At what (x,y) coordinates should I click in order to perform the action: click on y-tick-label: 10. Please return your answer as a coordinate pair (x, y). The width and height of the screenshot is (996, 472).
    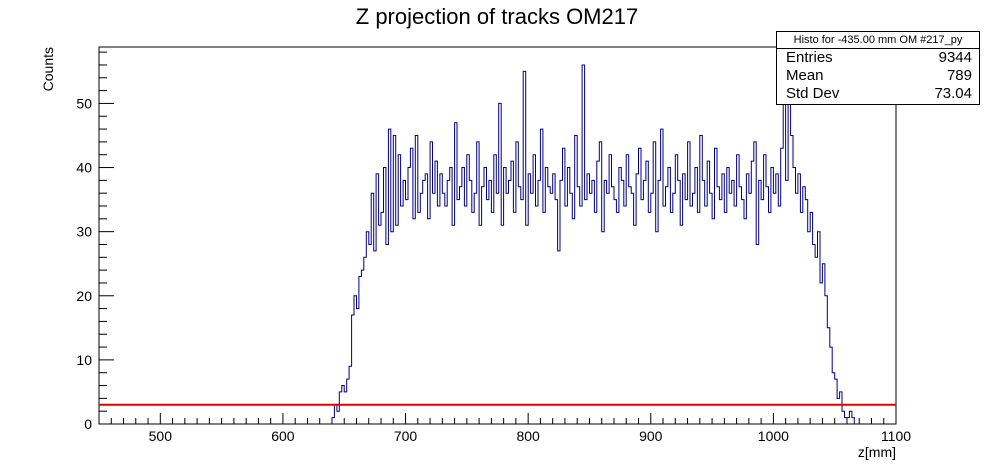
    Looking at the image, I should click on (84, 360).